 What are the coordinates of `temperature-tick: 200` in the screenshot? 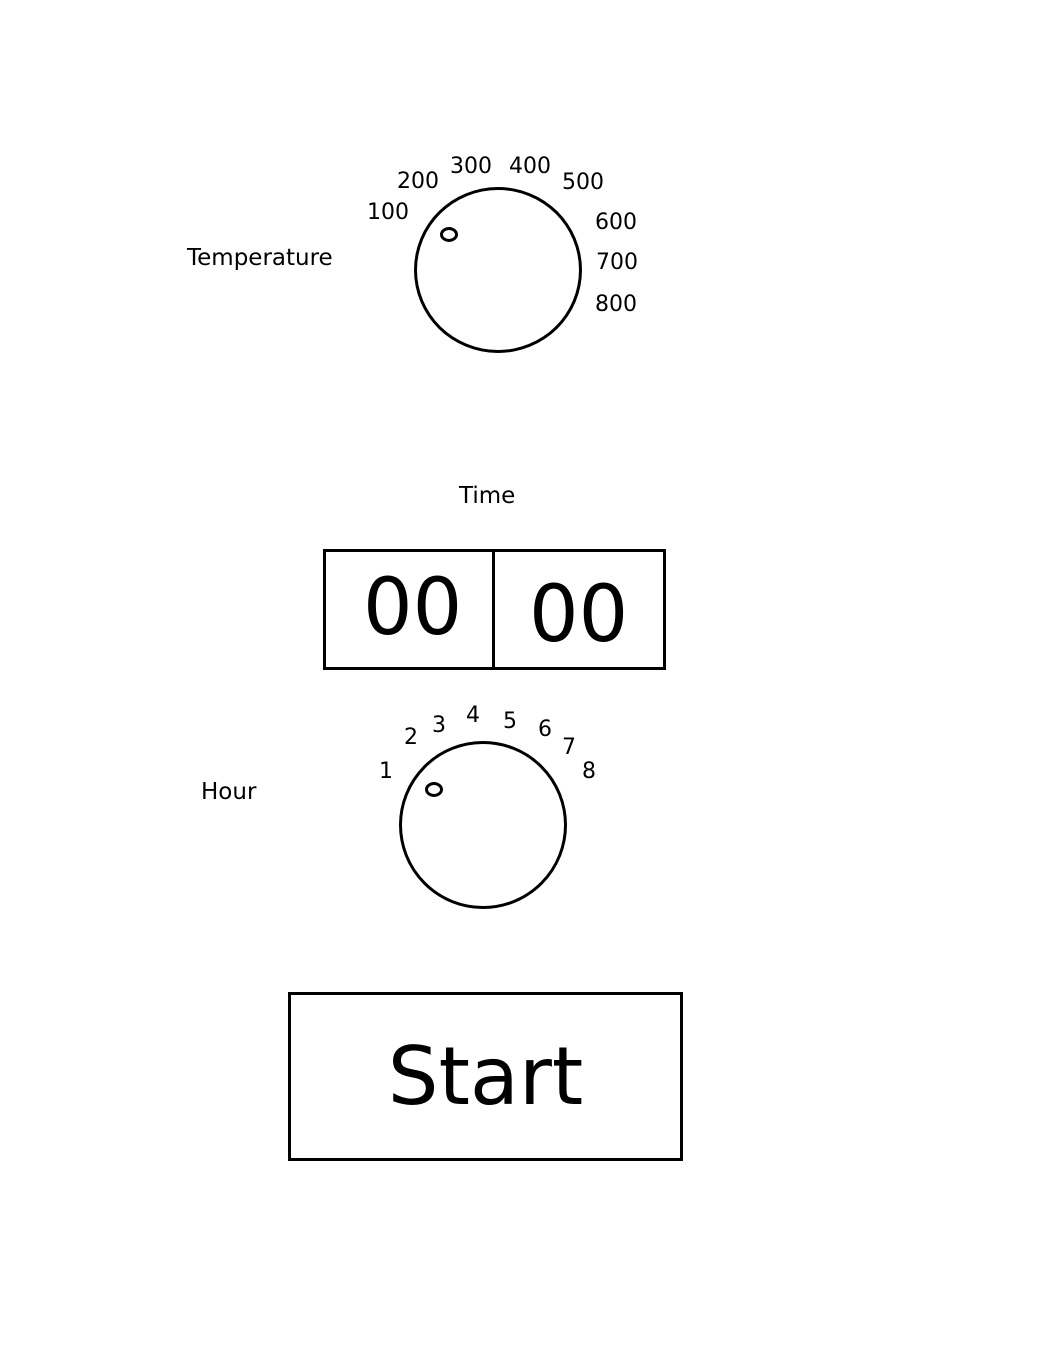 It's located at (418, 181).